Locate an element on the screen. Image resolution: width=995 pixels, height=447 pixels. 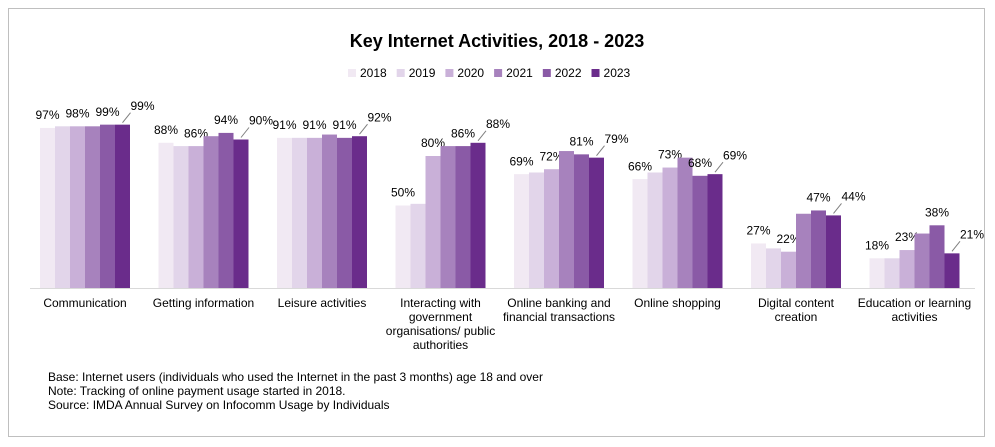
x-tick-label: Education or learning activities is located at coordinates (914, 310).